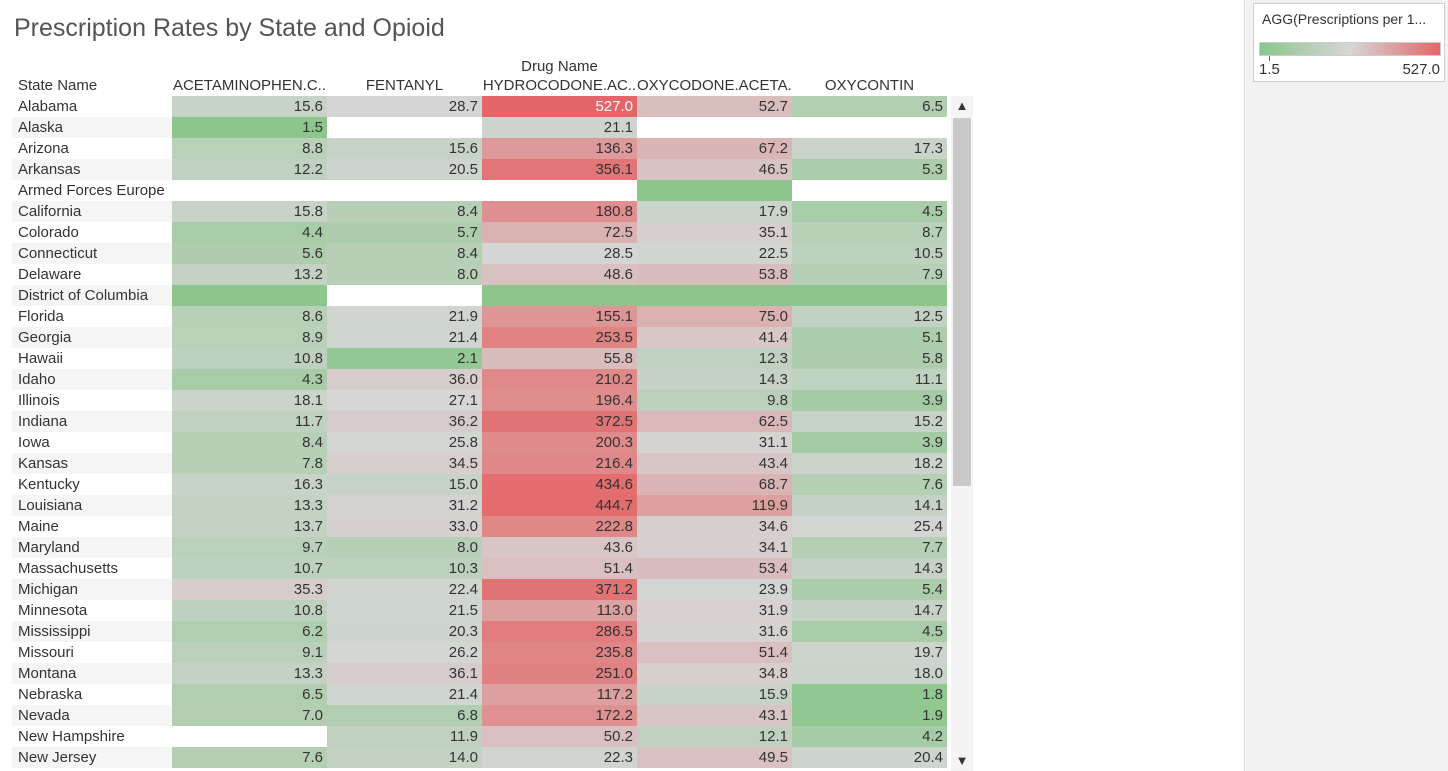 This screenshot has height=771, width=1448. Describe the element at coordinates (43, 421) in the screenshot. I see `state-name-label: Indiana` at that location.